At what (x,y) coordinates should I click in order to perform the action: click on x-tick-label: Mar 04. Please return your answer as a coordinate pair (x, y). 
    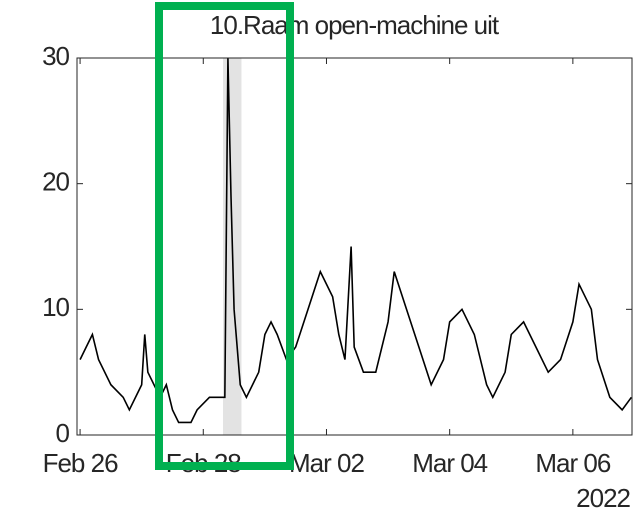
    Looking at the image, I should click on (449, 463).